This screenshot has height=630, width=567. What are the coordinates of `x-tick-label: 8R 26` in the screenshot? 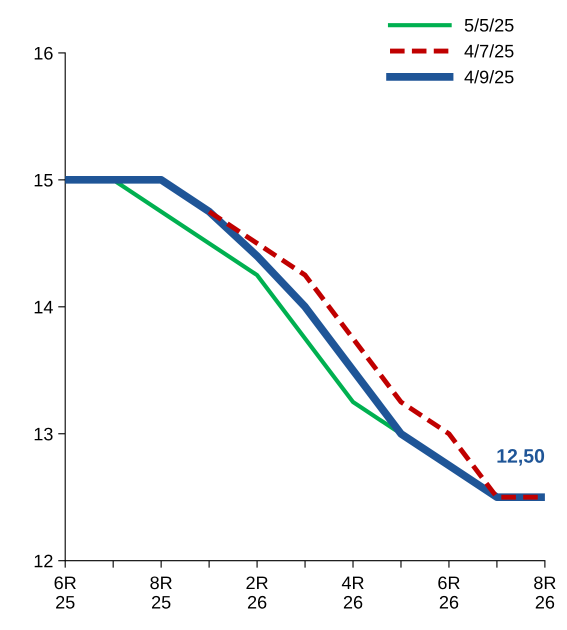 It's located at (545, 592).